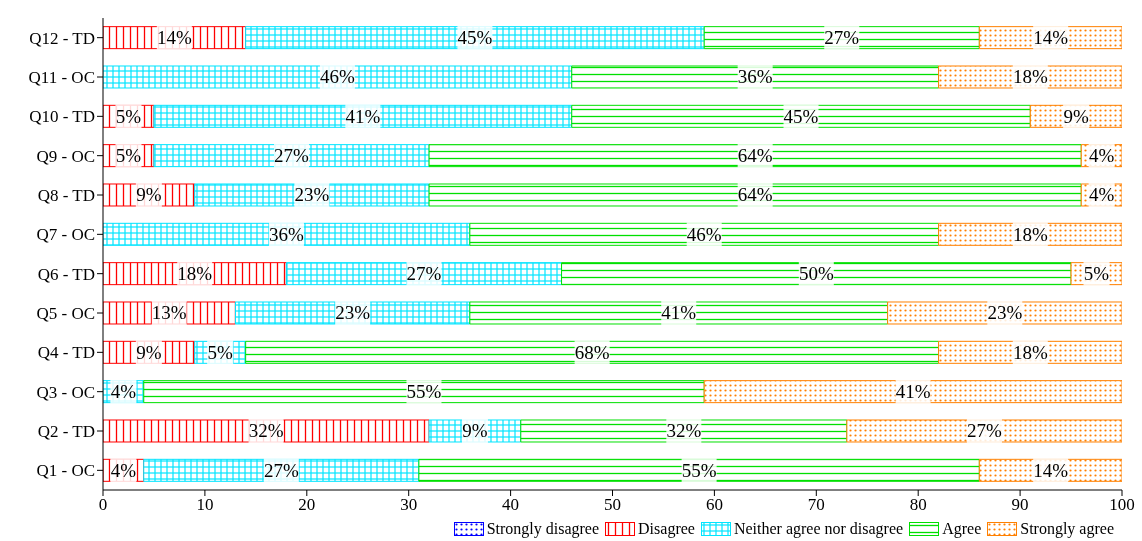 The height and width of the screenshot is (541, 1142). I want to click on x-tick-label: 30, so click(409, 505).